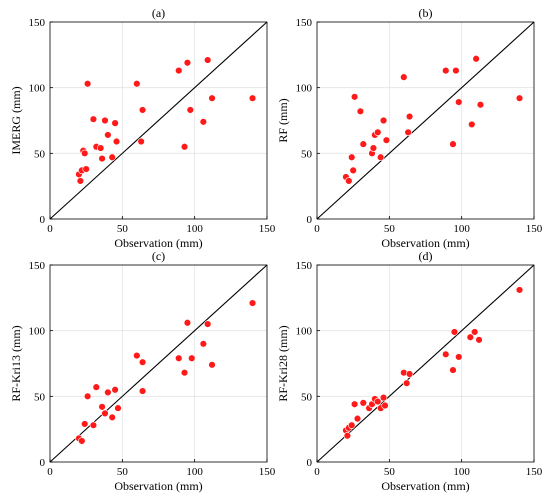 The height and width of the screenshot is (502, 550). I want to click on panel-title: (d), so click(426, 256).